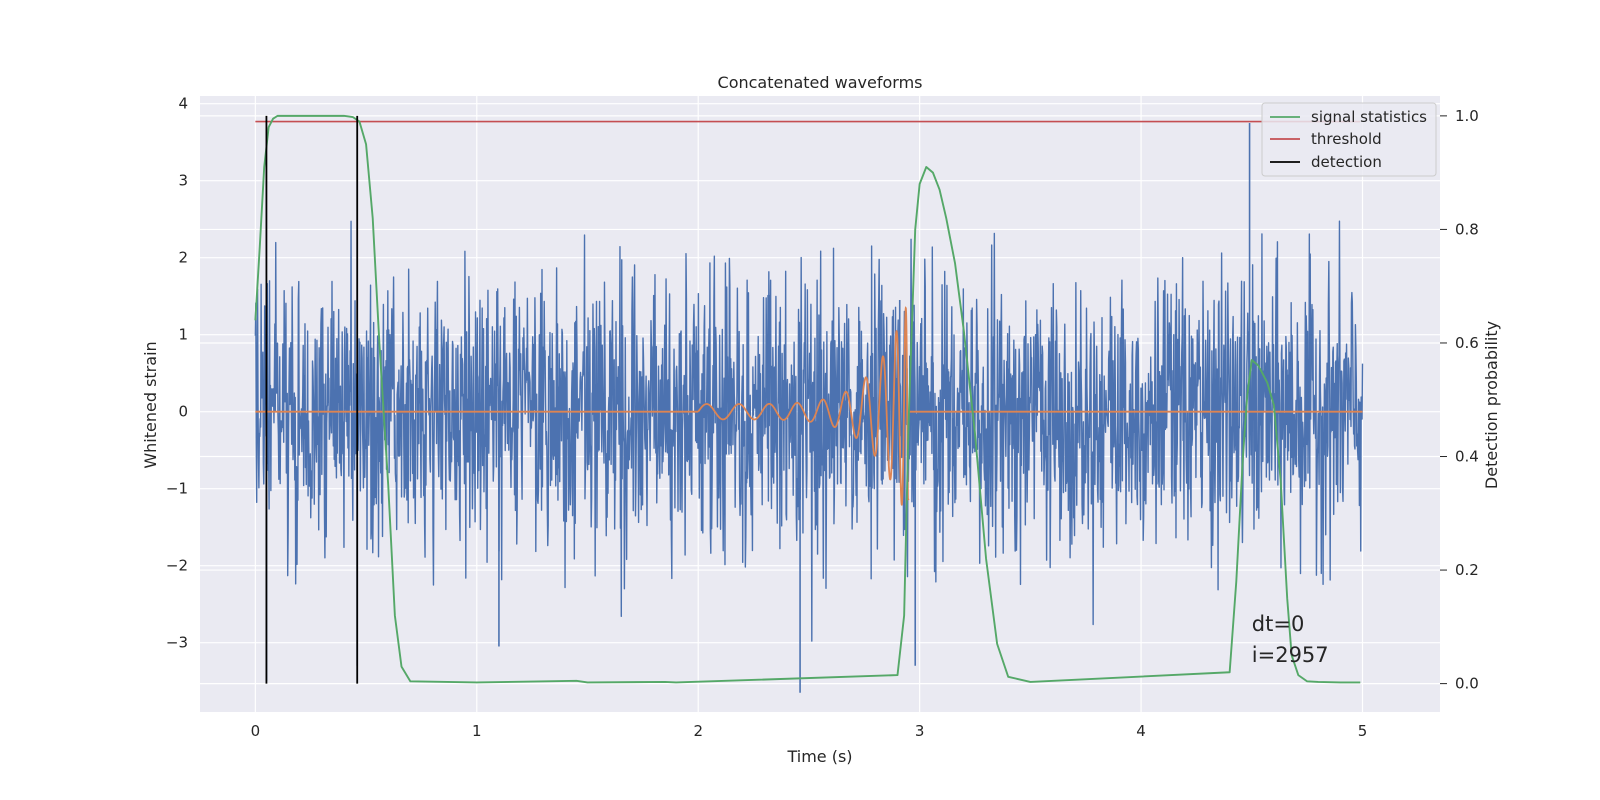 Image resolution: width=1600 pixels, height=800 pixels. What do you see at coordinates (809, 731) in the screenshot?
I see `x-axis: 0 1 2 3 4 5` at bounding box center [809, 731].